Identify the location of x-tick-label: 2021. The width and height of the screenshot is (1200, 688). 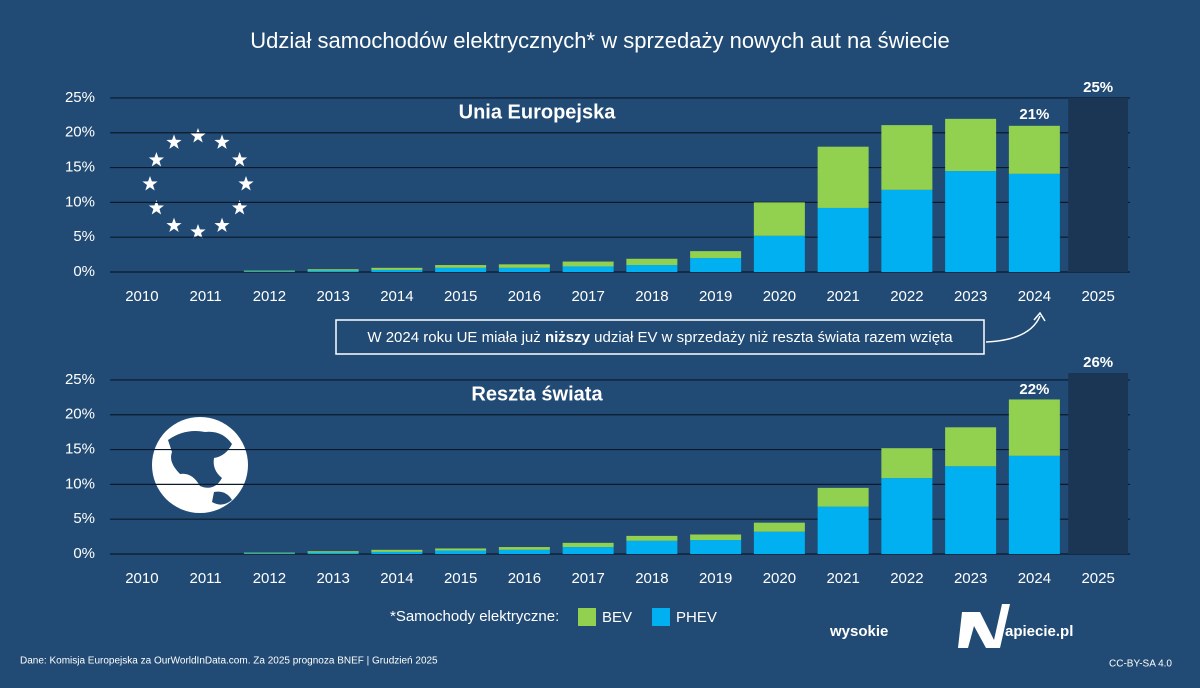
(842, 578).